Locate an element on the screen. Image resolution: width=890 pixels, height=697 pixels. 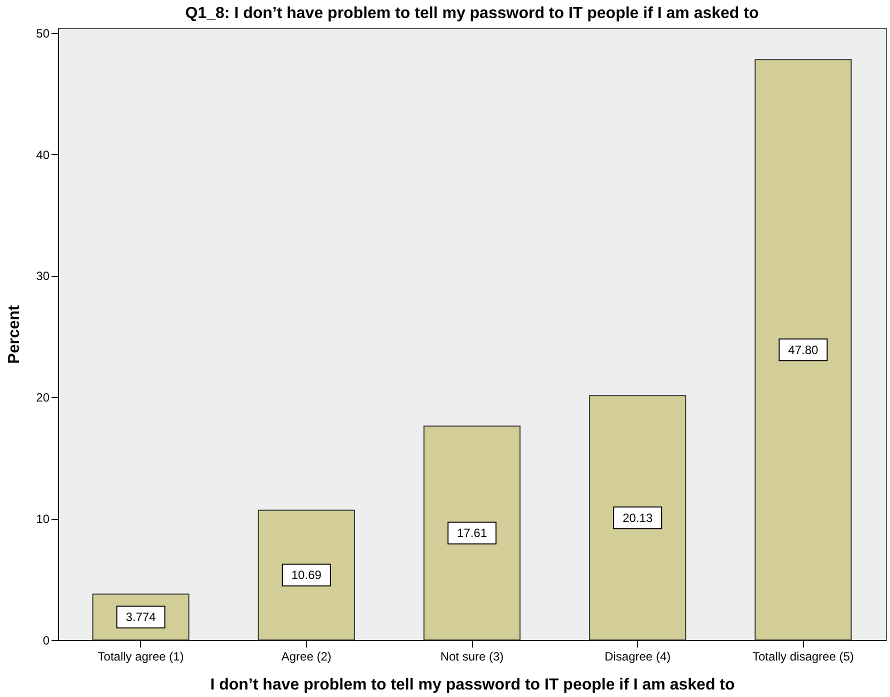
x-tick-label: Totally disagree (5) is located at coordinates (803, 657).